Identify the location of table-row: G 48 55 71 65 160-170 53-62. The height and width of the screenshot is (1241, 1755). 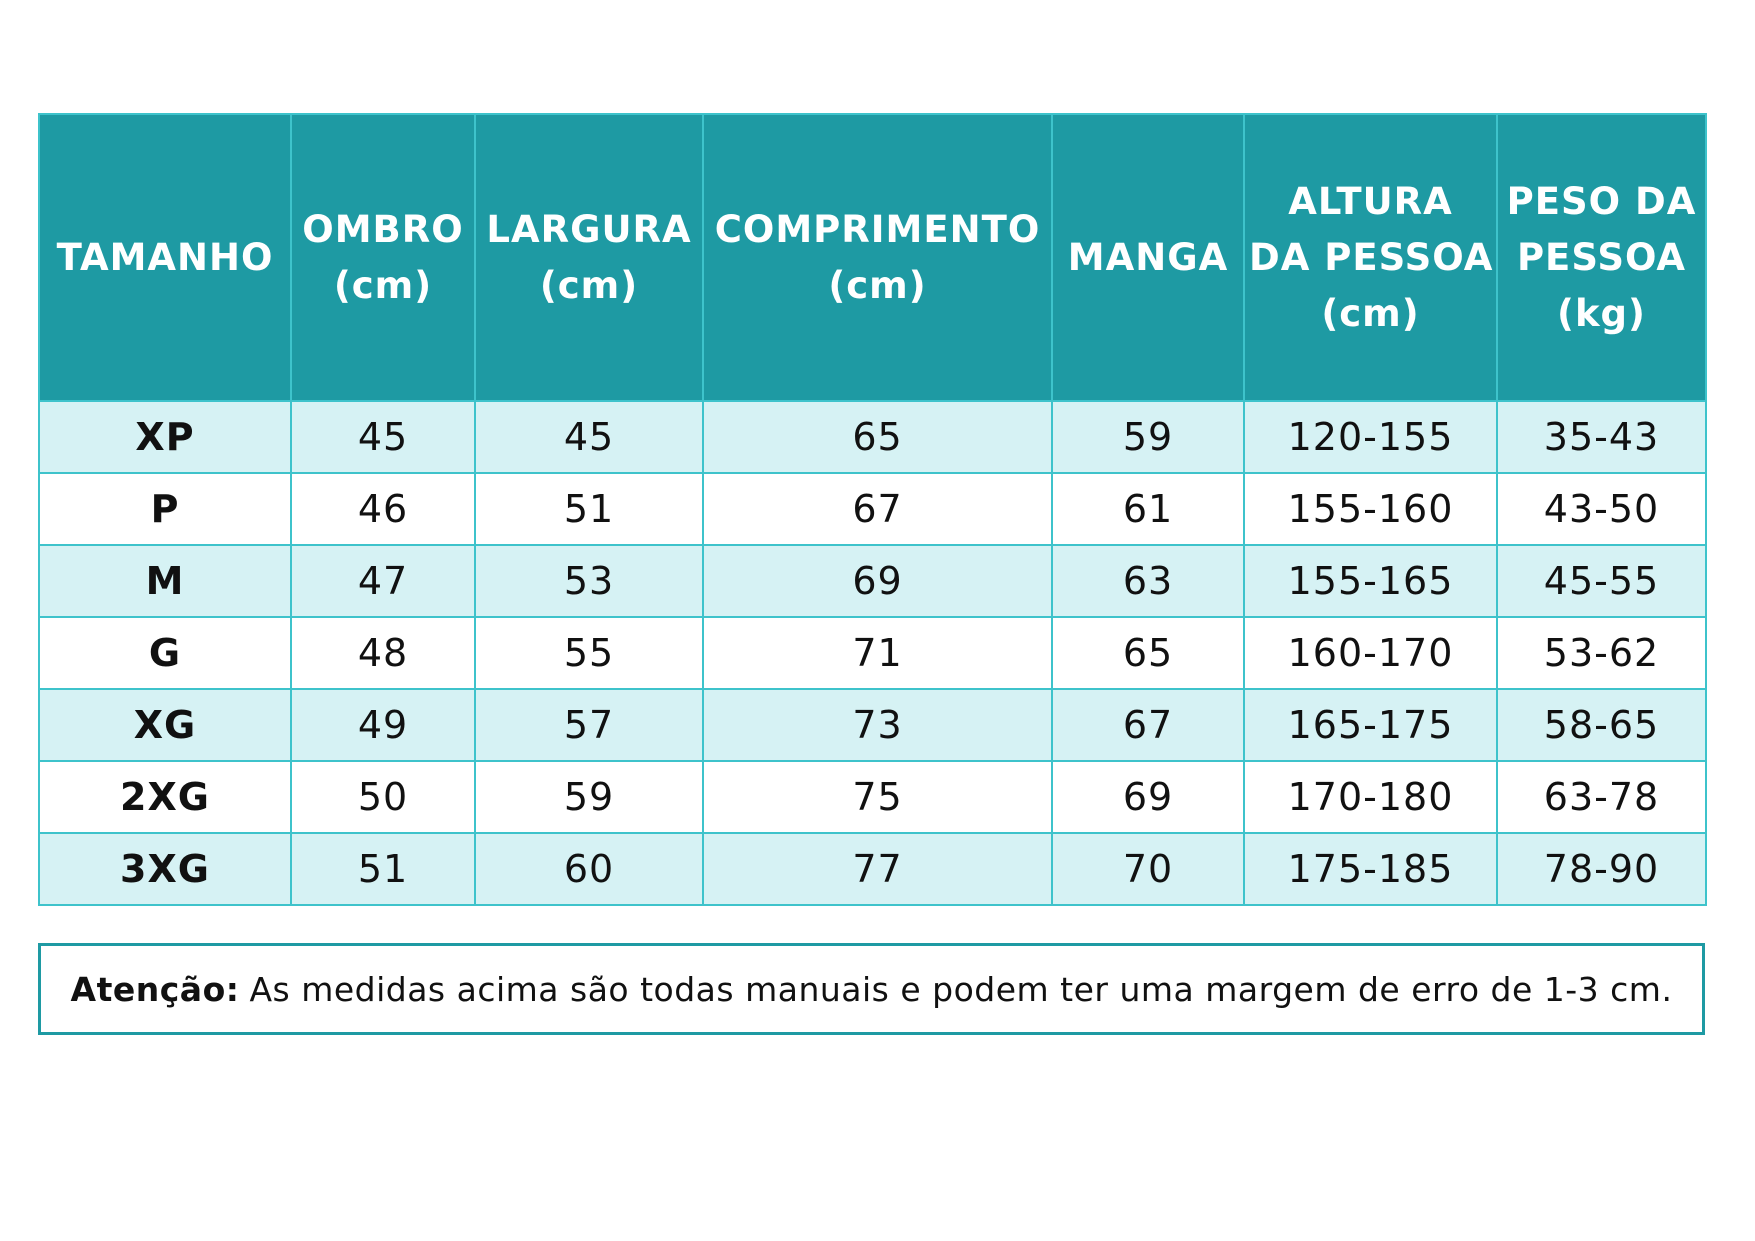
(872, 653).